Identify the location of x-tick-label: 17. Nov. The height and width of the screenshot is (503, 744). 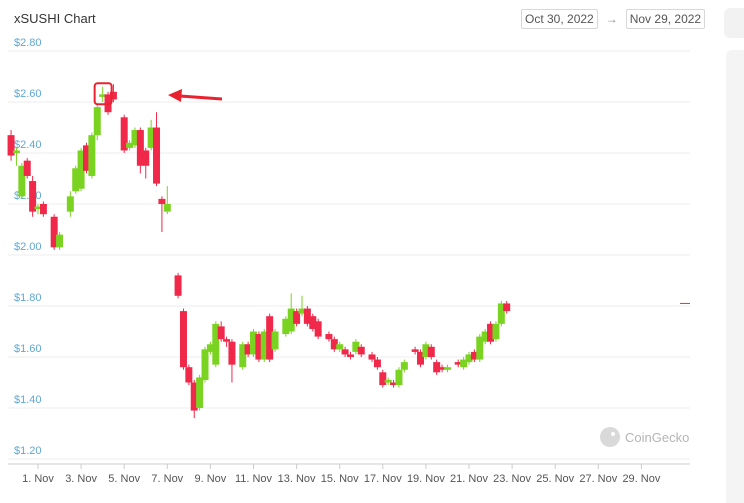
(383, 479).